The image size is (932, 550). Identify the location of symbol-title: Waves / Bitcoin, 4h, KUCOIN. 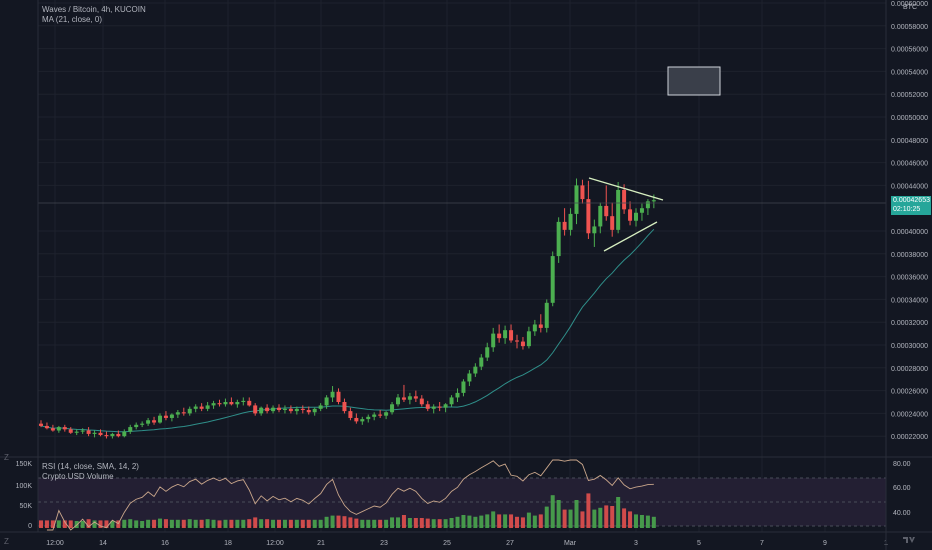
(94, 9).